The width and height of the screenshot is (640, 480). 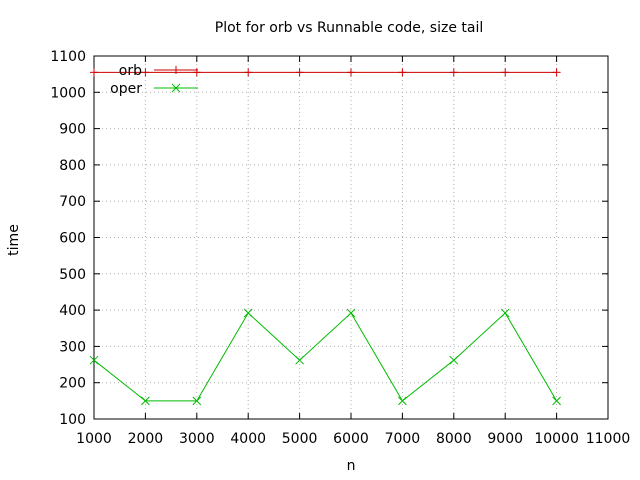 I want to click on legend-marker-oper-d2, so click(x=176, y=88).